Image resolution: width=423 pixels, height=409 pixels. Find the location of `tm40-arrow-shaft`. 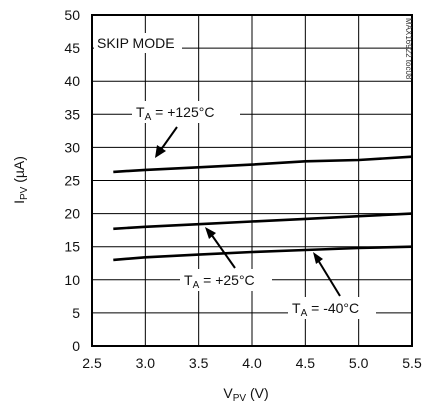

tm40-arrow-shaft is located at coordinates (329, 278).